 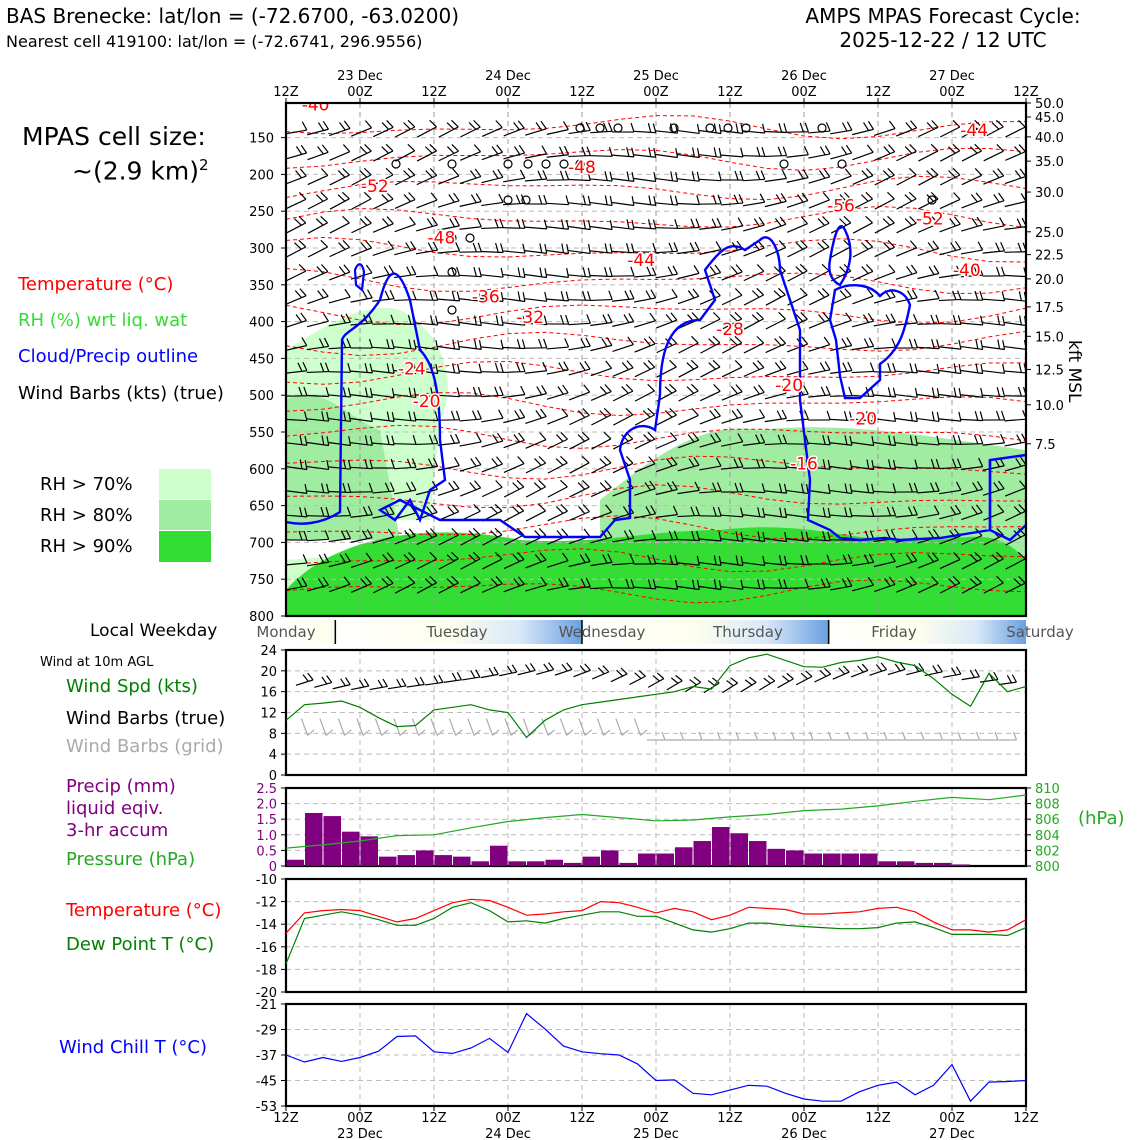 What do you see at coordinates (266, 925) in the screenshot?
I see `temp-panel-ytick-label-2: -14` at bounding box center [266, 925].